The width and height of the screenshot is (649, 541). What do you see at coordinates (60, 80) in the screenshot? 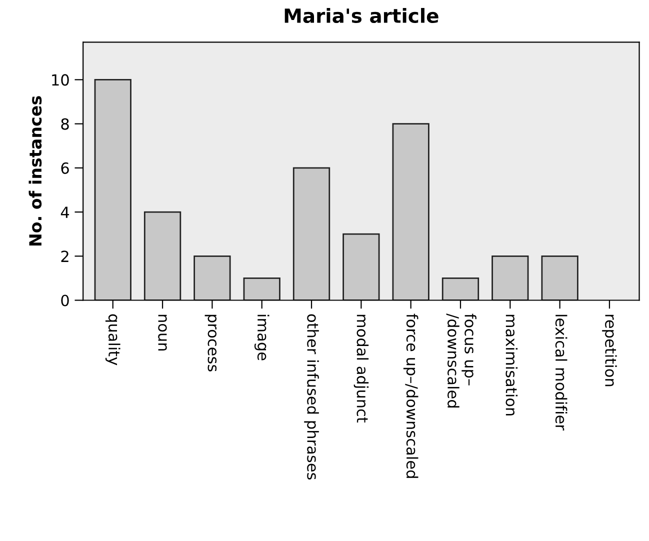
I see `y-tick-label: 10` at bounding box center [60, 80].